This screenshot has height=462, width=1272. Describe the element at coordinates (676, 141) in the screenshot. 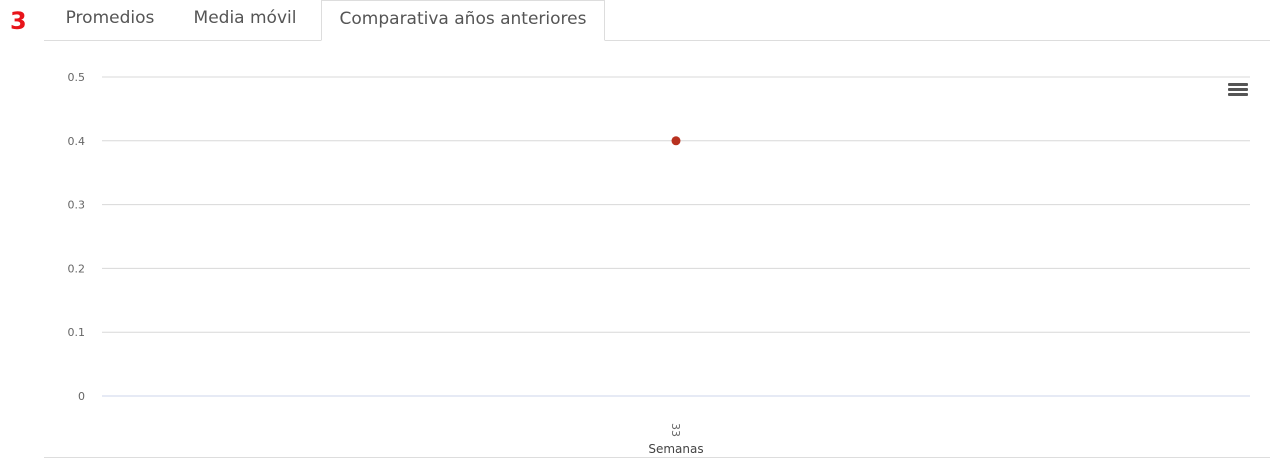

I see `data-point` at that location.